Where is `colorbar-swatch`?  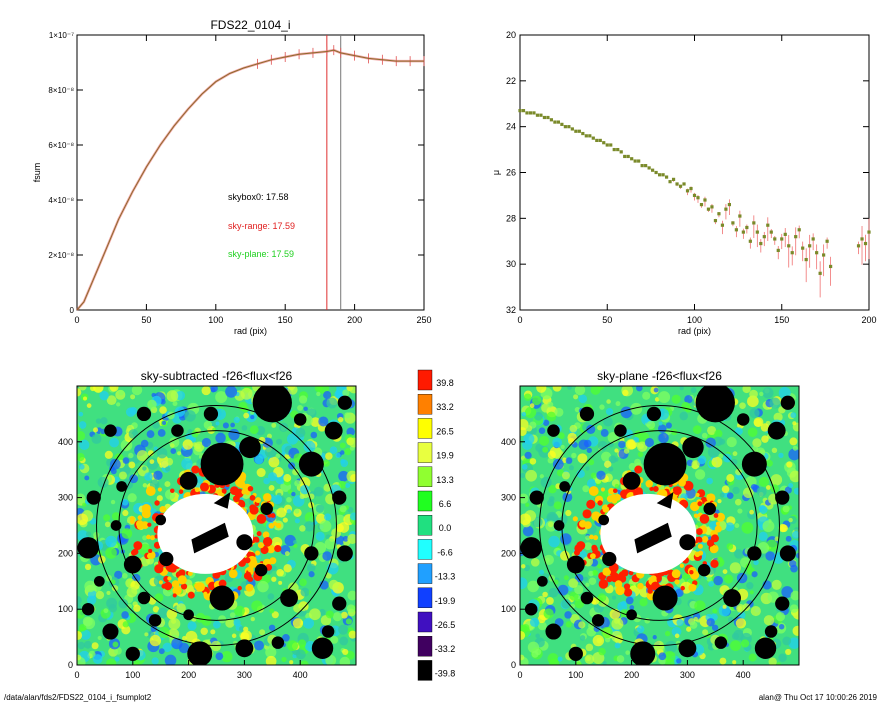
colorbar-swatch is located at coordinates (425, 452).